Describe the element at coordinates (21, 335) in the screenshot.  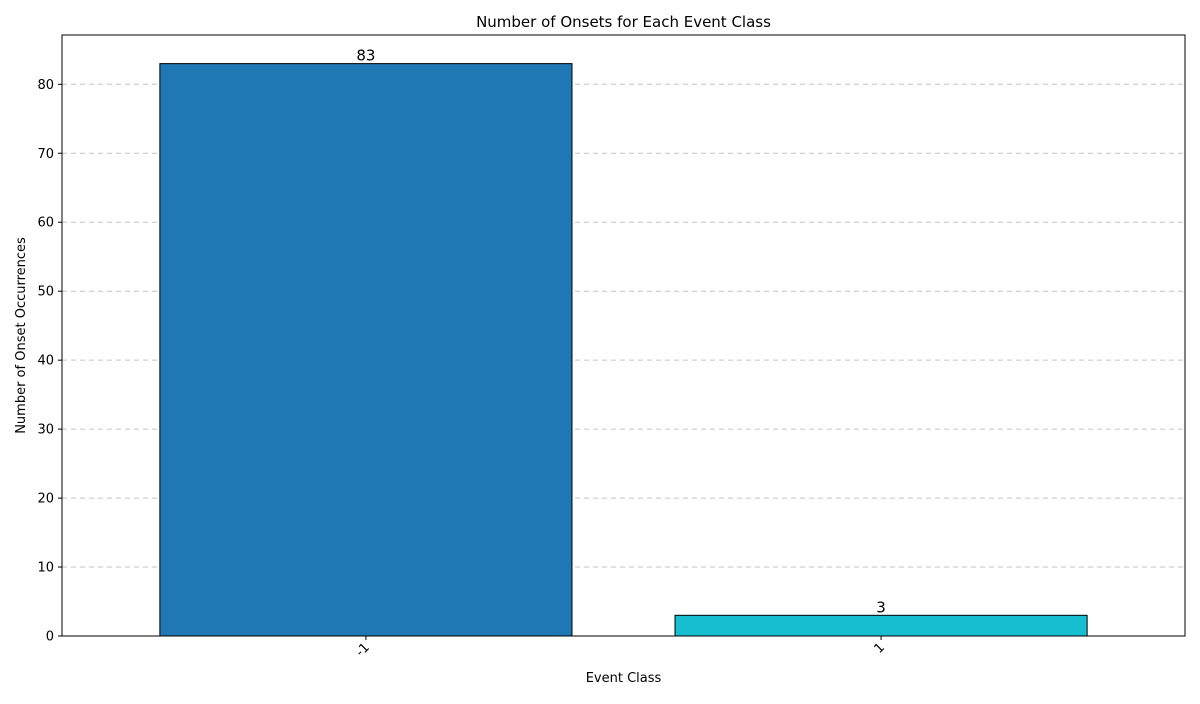
I see `y-axis-title: Number of Onset Occurrences` at that location.